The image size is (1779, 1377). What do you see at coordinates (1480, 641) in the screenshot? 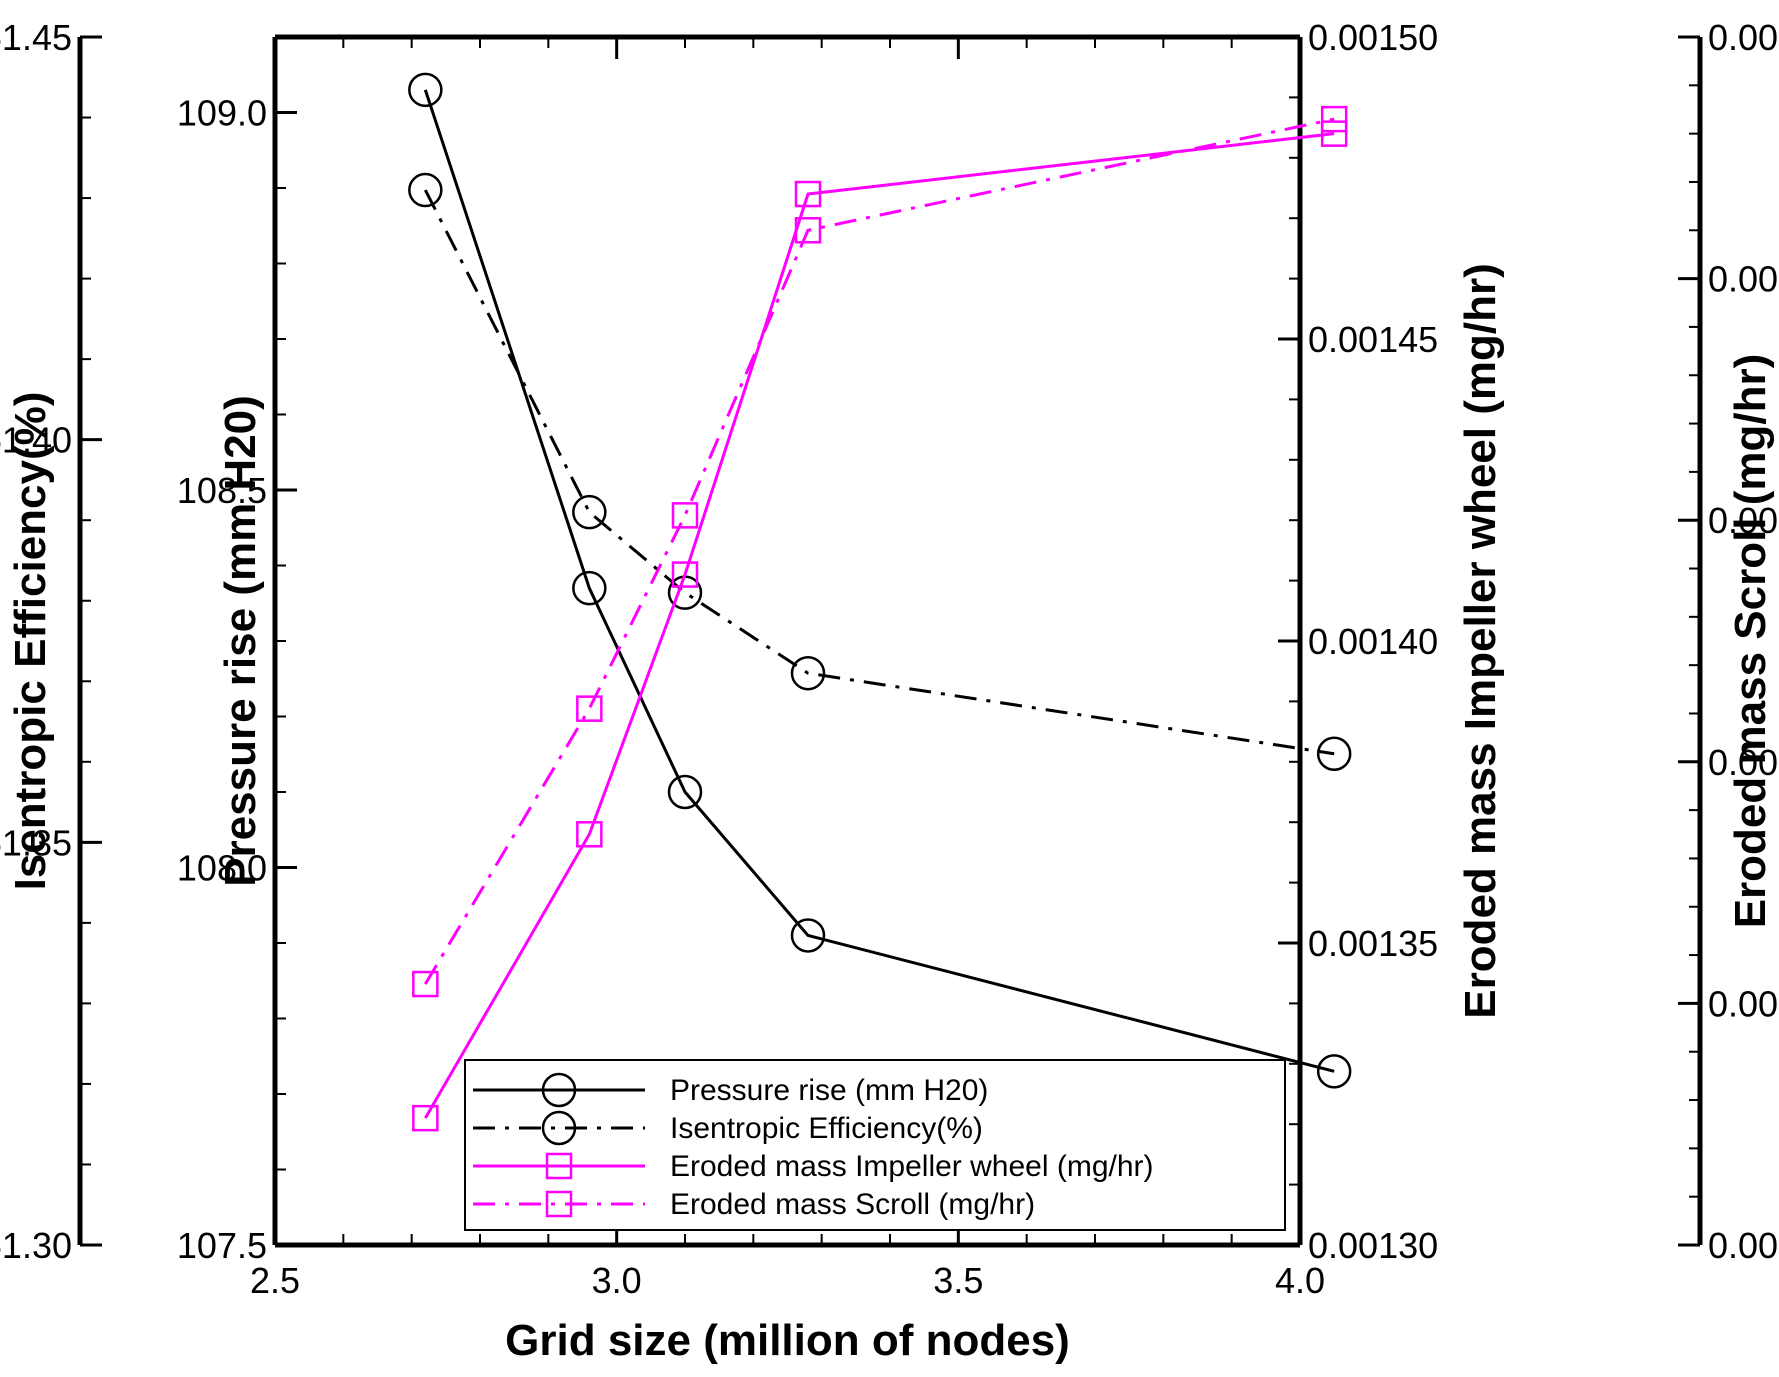
I see `y-axis-title-imp: Eroded mass Impeller wheel (mg/hr)` at bounding box center [1480, 641].